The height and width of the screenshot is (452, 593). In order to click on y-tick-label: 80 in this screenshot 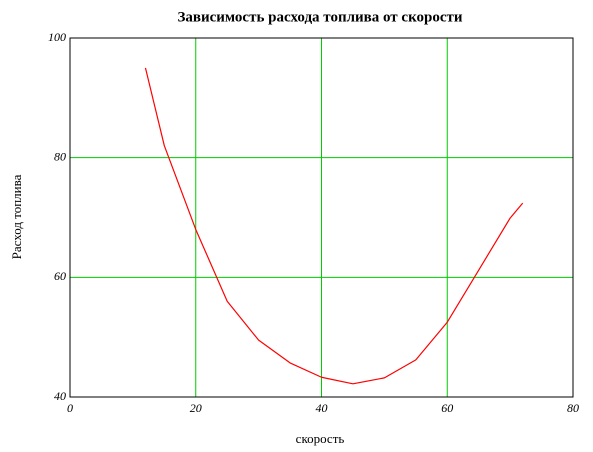, I will do `click(60, 156)`.